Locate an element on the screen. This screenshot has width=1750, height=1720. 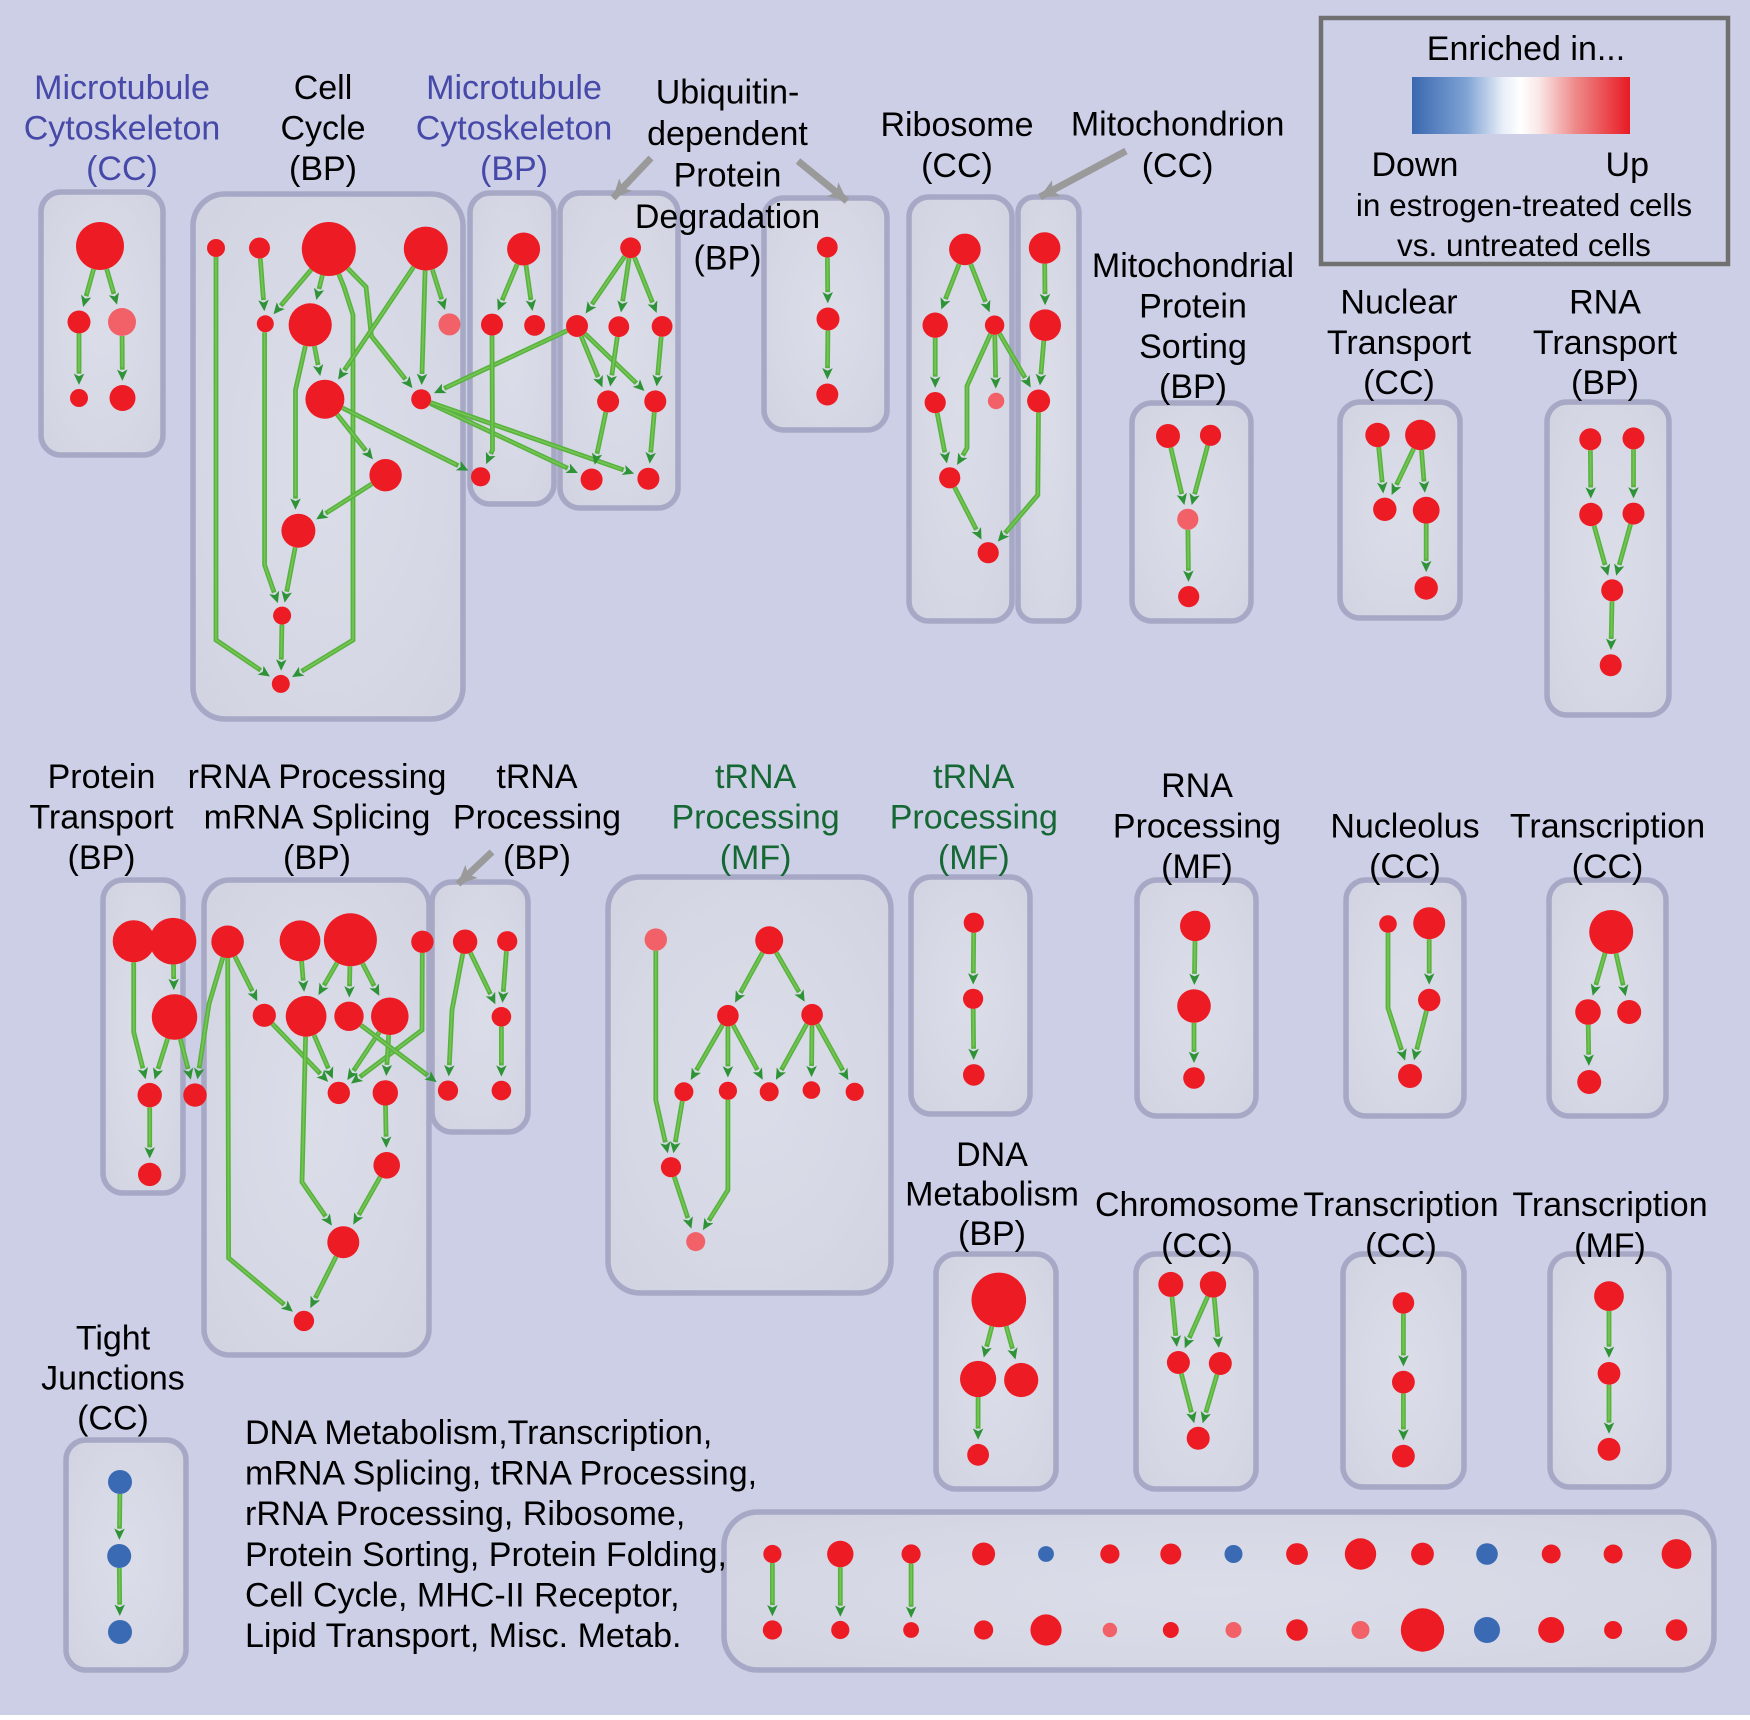
svg-text: Cell is located at coordinates (323, 88).